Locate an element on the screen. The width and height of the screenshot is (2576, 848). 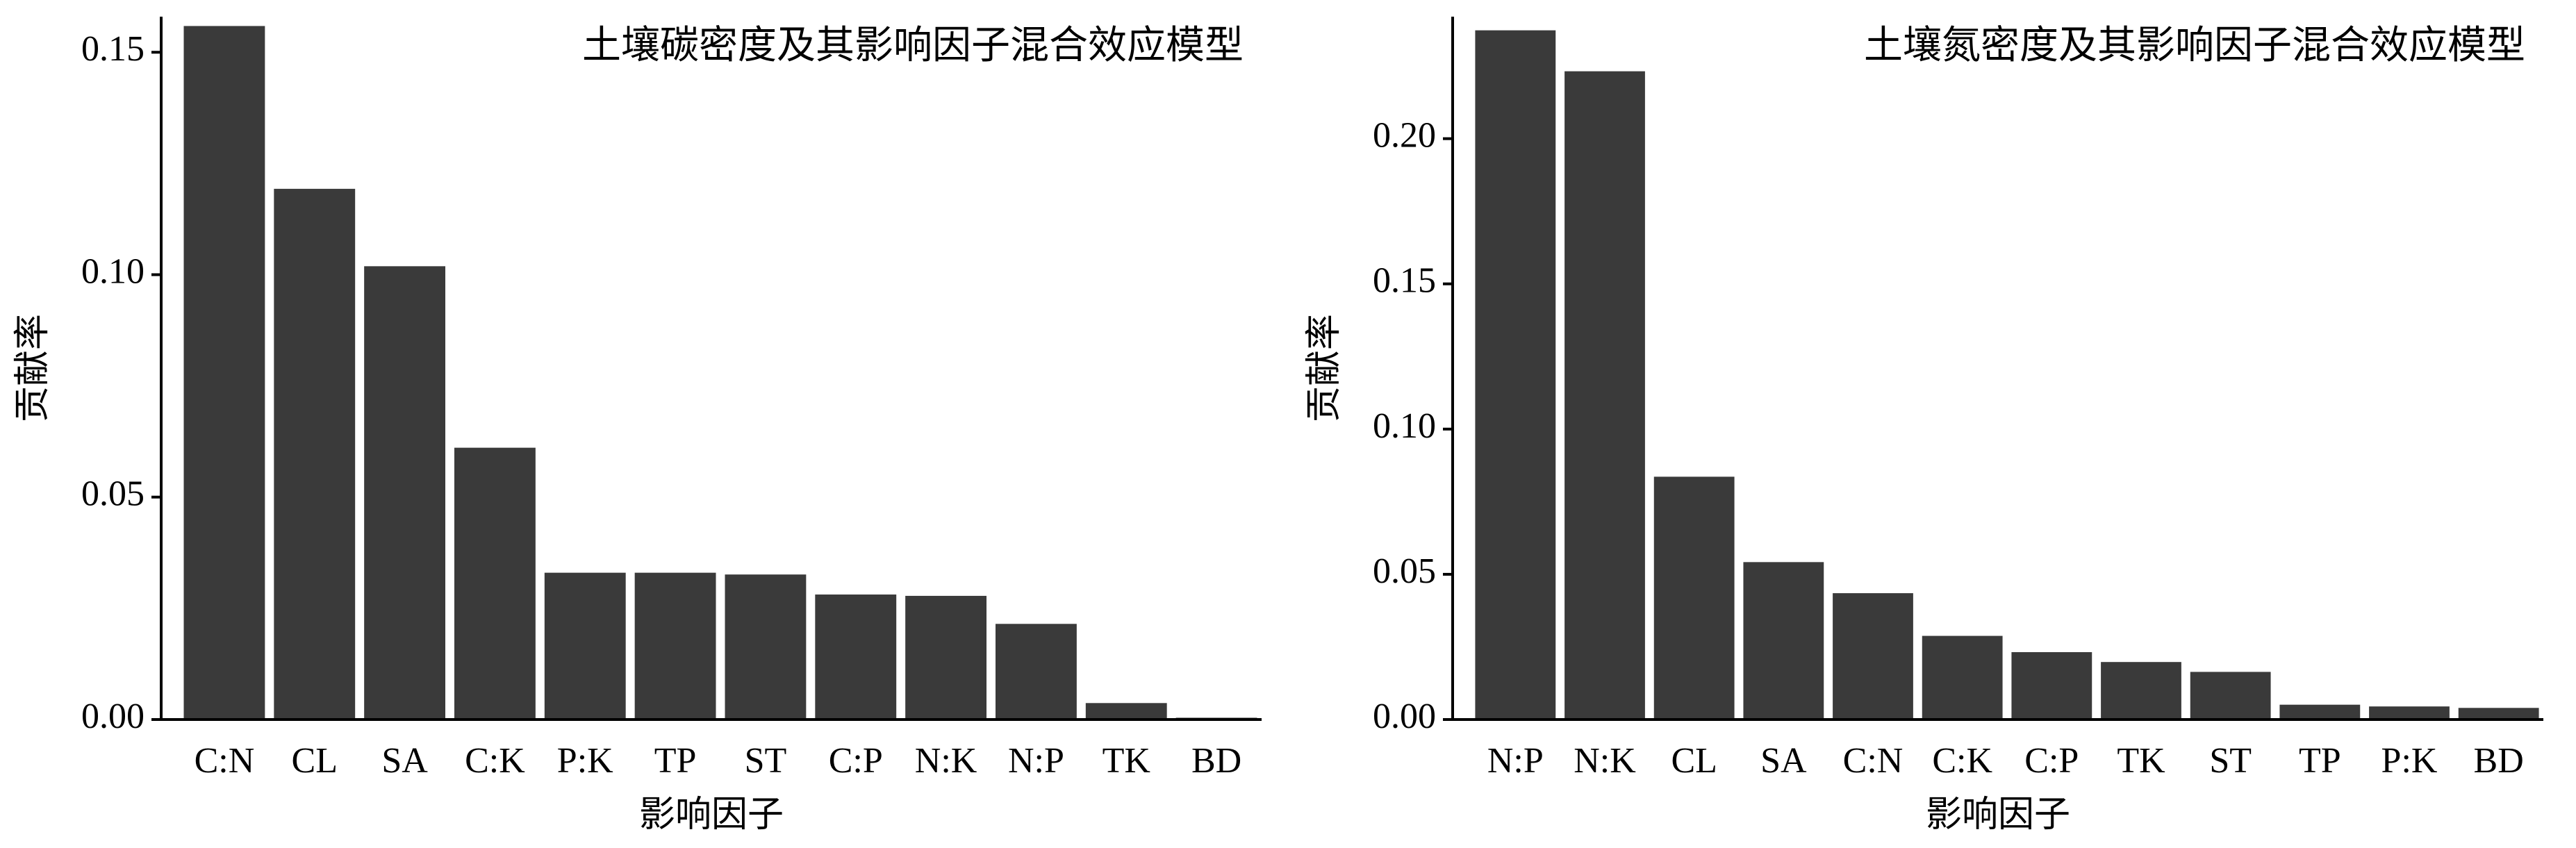
chart-title: 土壤碳密度及其影响因子混合效应模型 is located at coordinates (913, 45).